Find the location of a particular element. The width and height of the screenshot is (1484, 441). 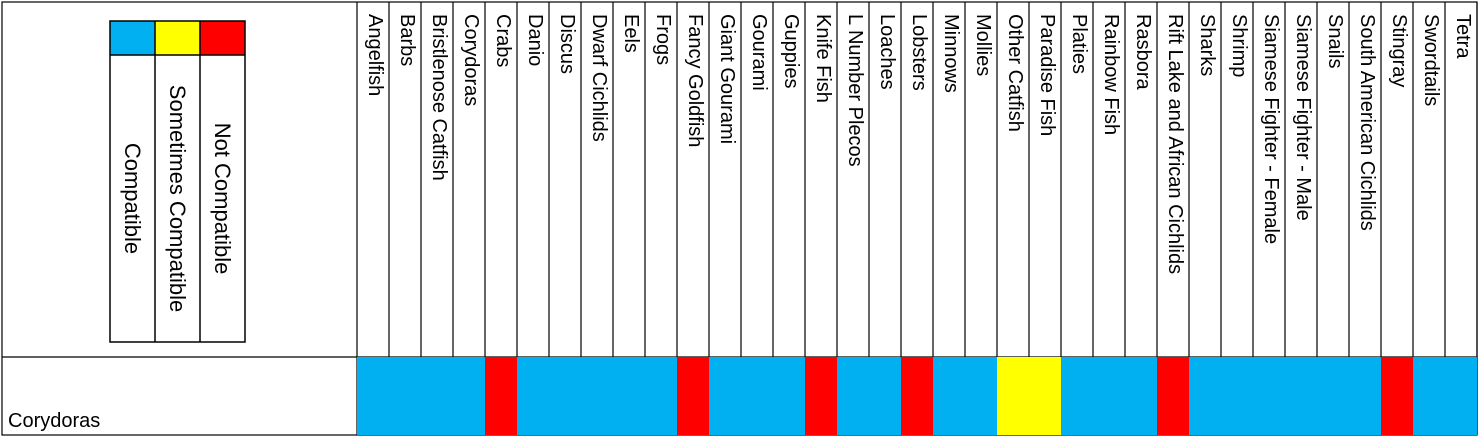

cell-swordtails is located at coordinates (1429, 396).